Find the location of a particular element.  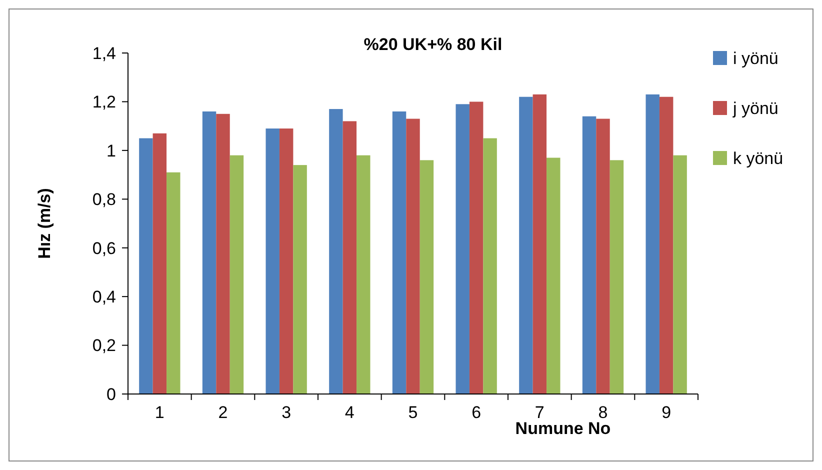

y-tick-label: 0,6 is located at coordinates (104, 248).